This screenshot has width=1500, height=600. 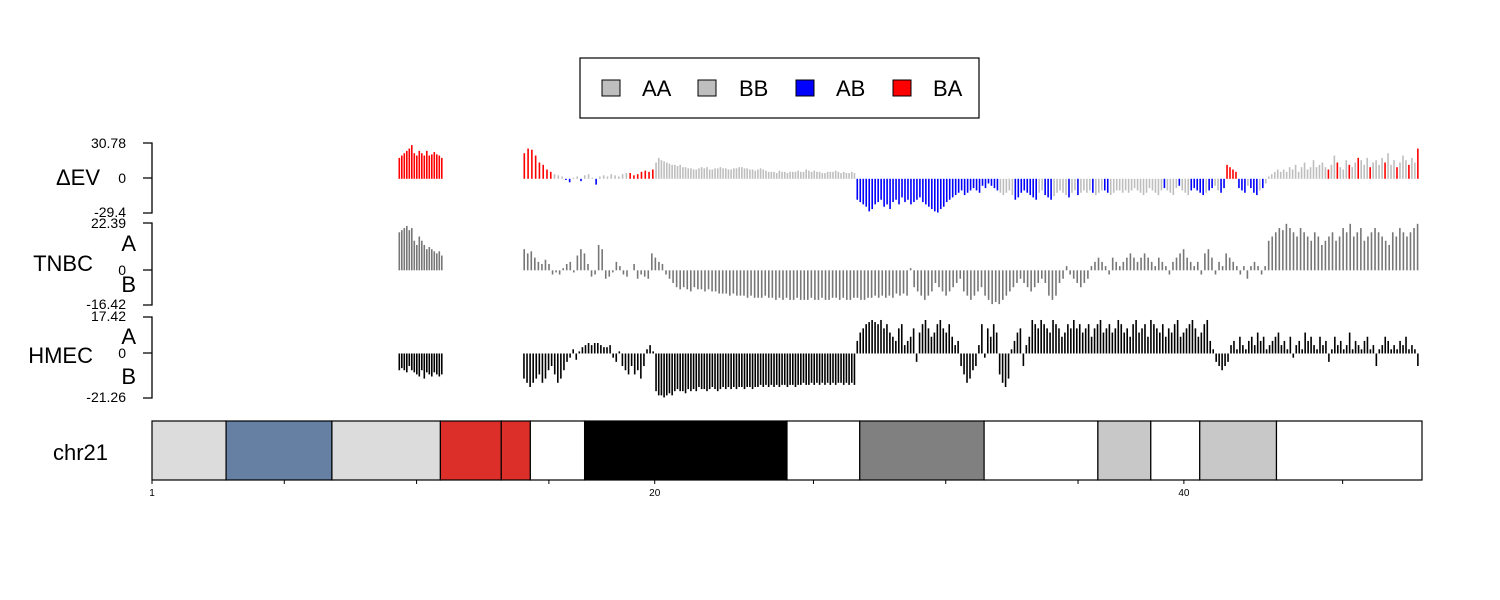 What do you see at coordinates (108, 223) in the screenshot?
I see `tnbc-ytick-max: 22.39` at bounding box center [108, 223].